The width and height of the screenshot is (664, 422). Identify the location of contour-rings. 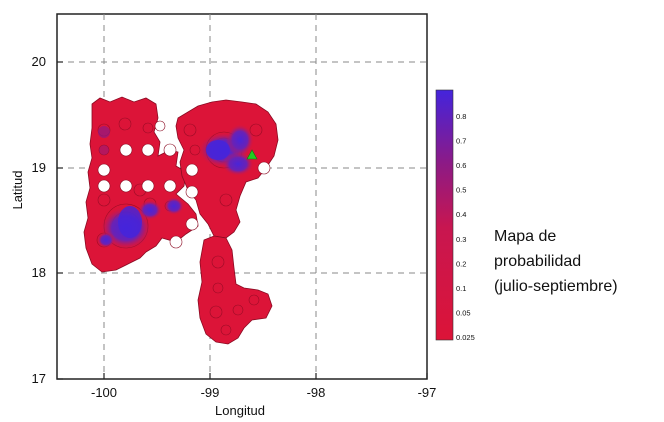
(179, 226).